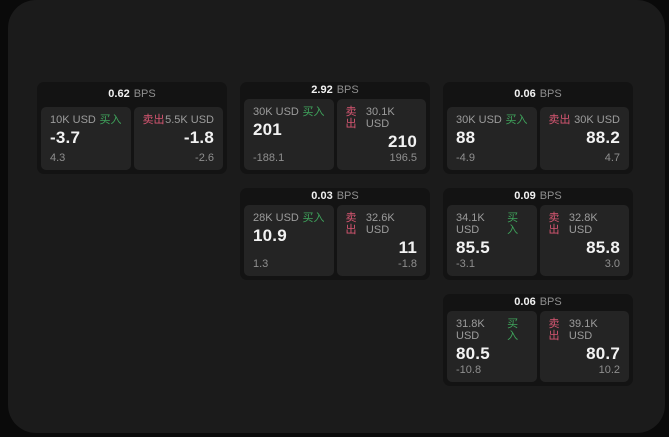  What do you see at coordinates (335, 196) in the screenshot?
I see `bps-header: 0.03 BPS` at bounding box center [335, 196].